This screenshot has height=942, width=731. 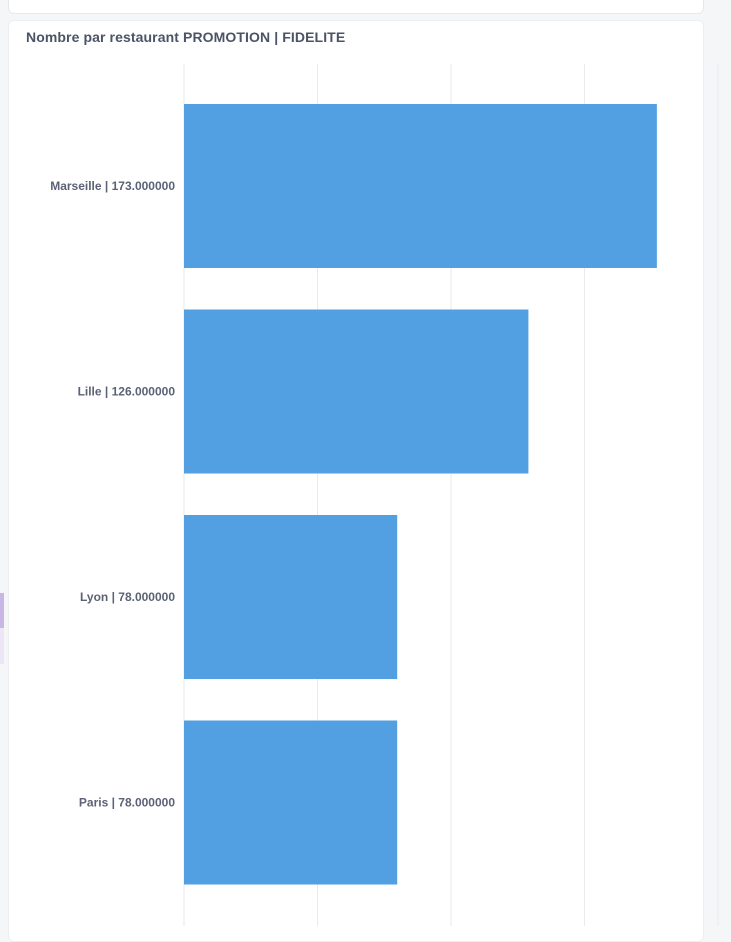 What do you see at coordinates (127, 392) in the screenshot?
I see `category-label: Lille | 126.000000` at bounding box center [127, 392].